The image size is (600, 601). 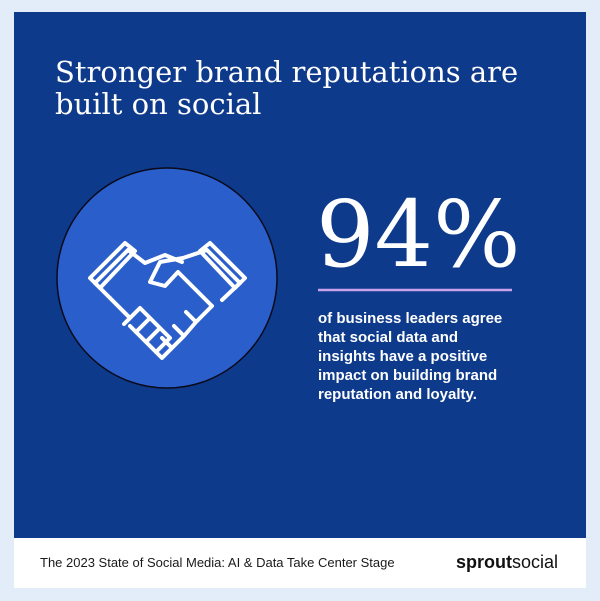 I want to click on icon-circle, so click(x=167, y=278).